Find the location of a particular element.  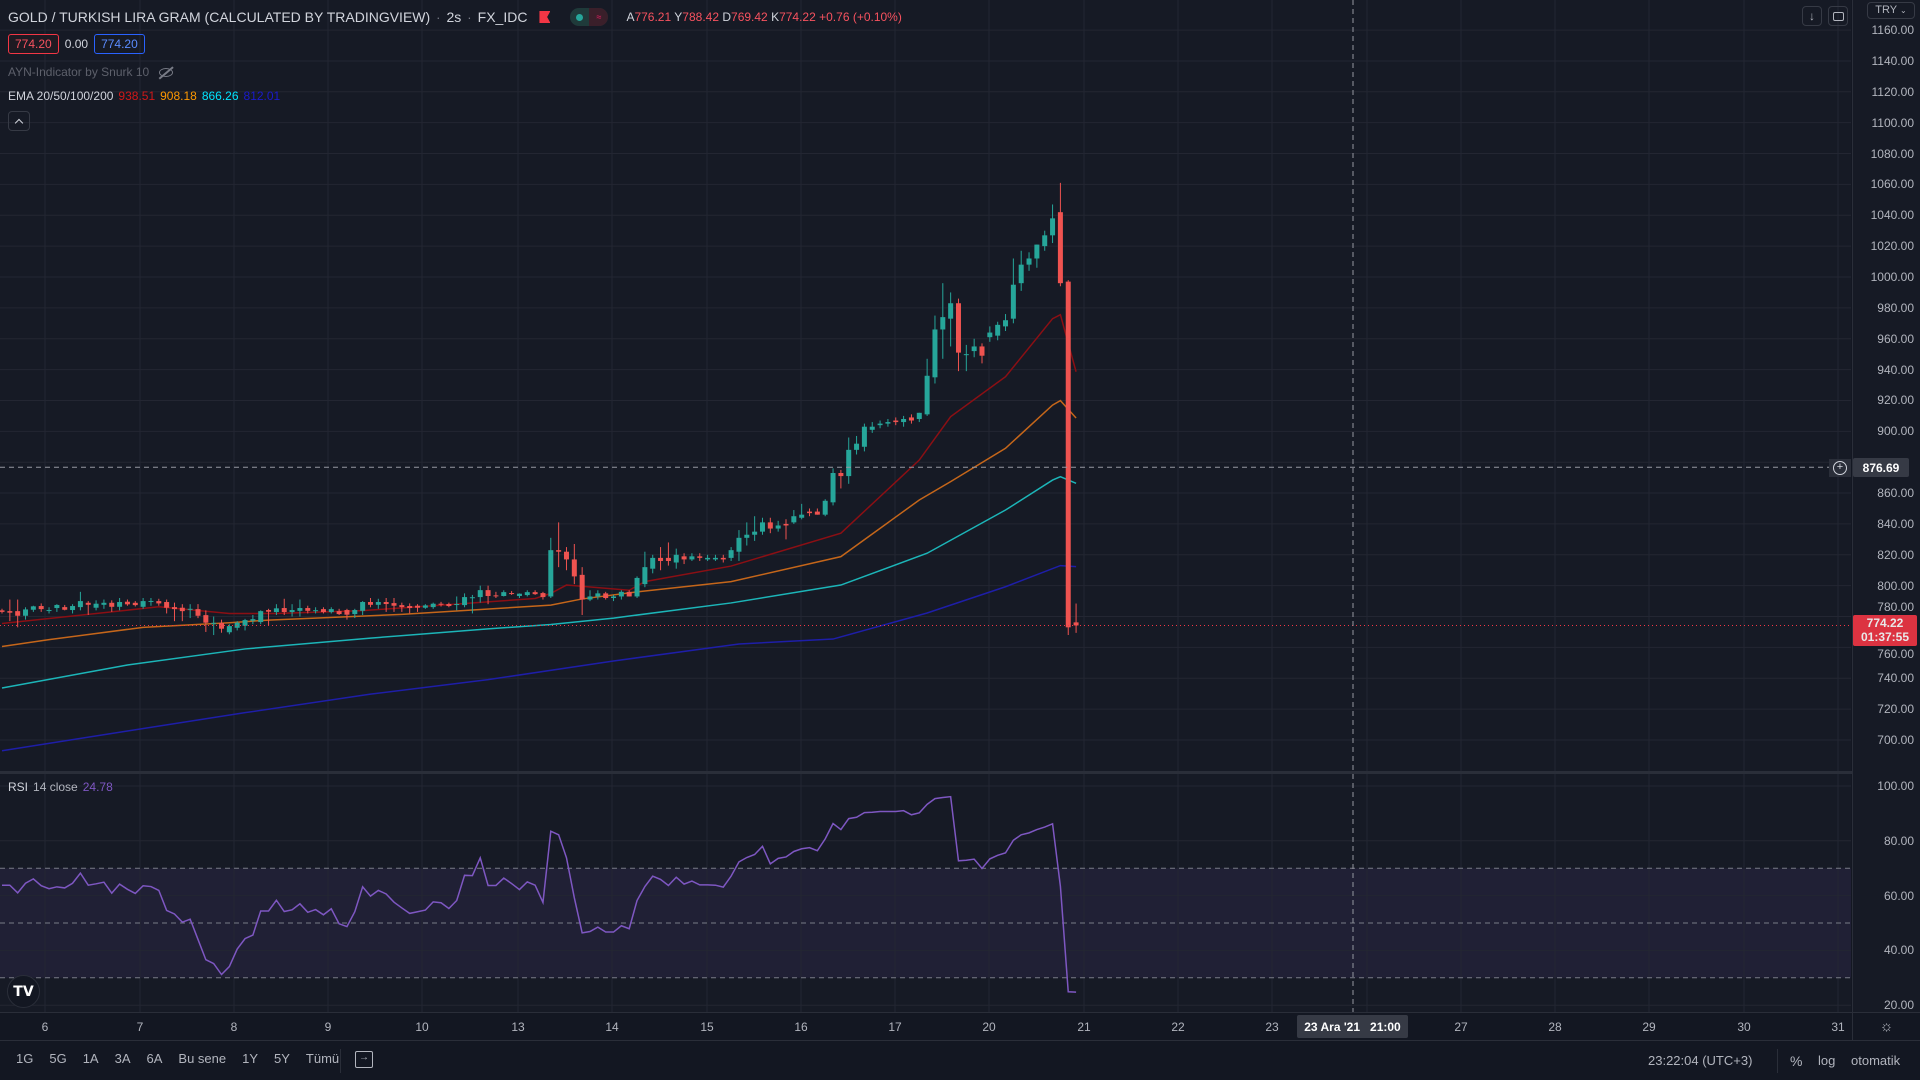

pane-separator is located at coordinates (960, 772).